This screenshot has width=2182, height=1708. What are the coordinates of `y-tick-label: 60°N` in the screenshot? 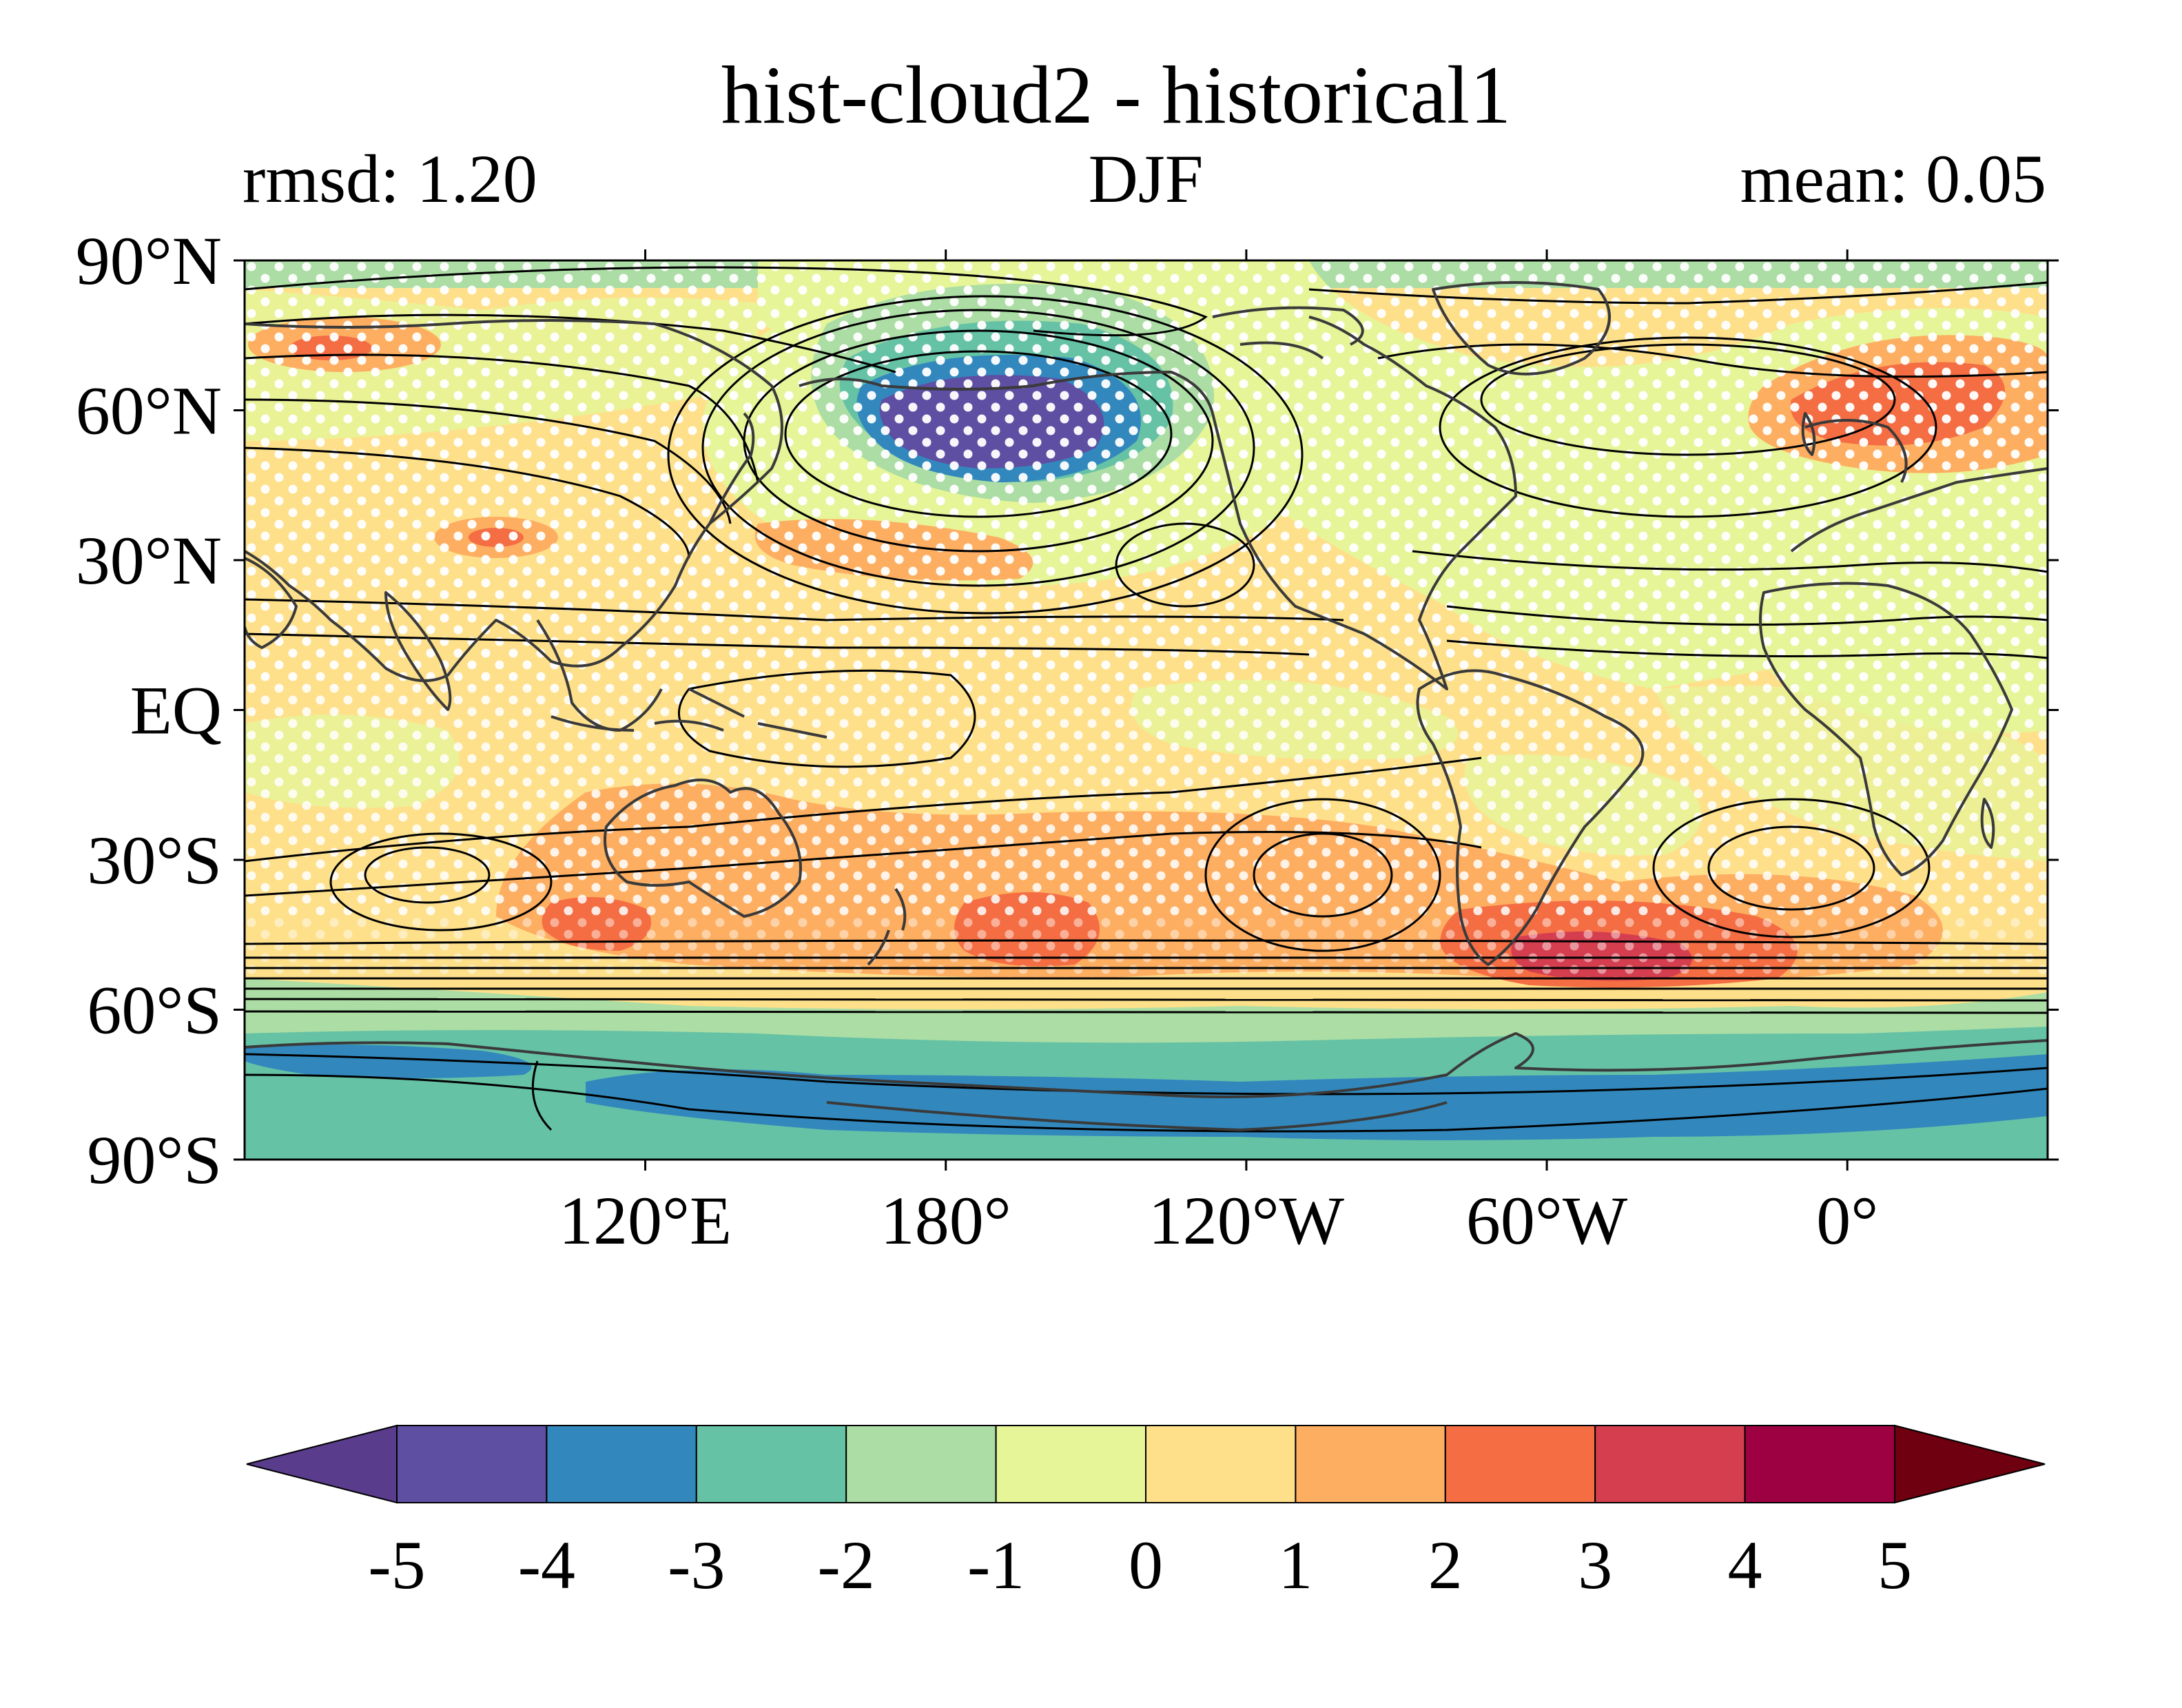 It's located at (149, 411).